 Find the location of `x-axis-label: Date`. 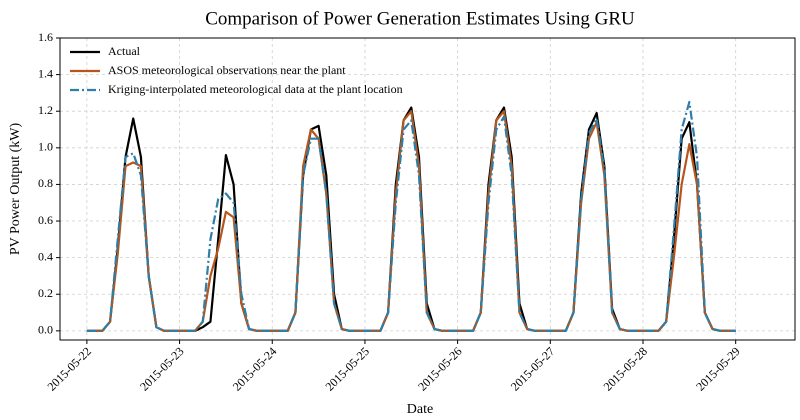

x-axis-label: Date is located at coordinates (420, 409).